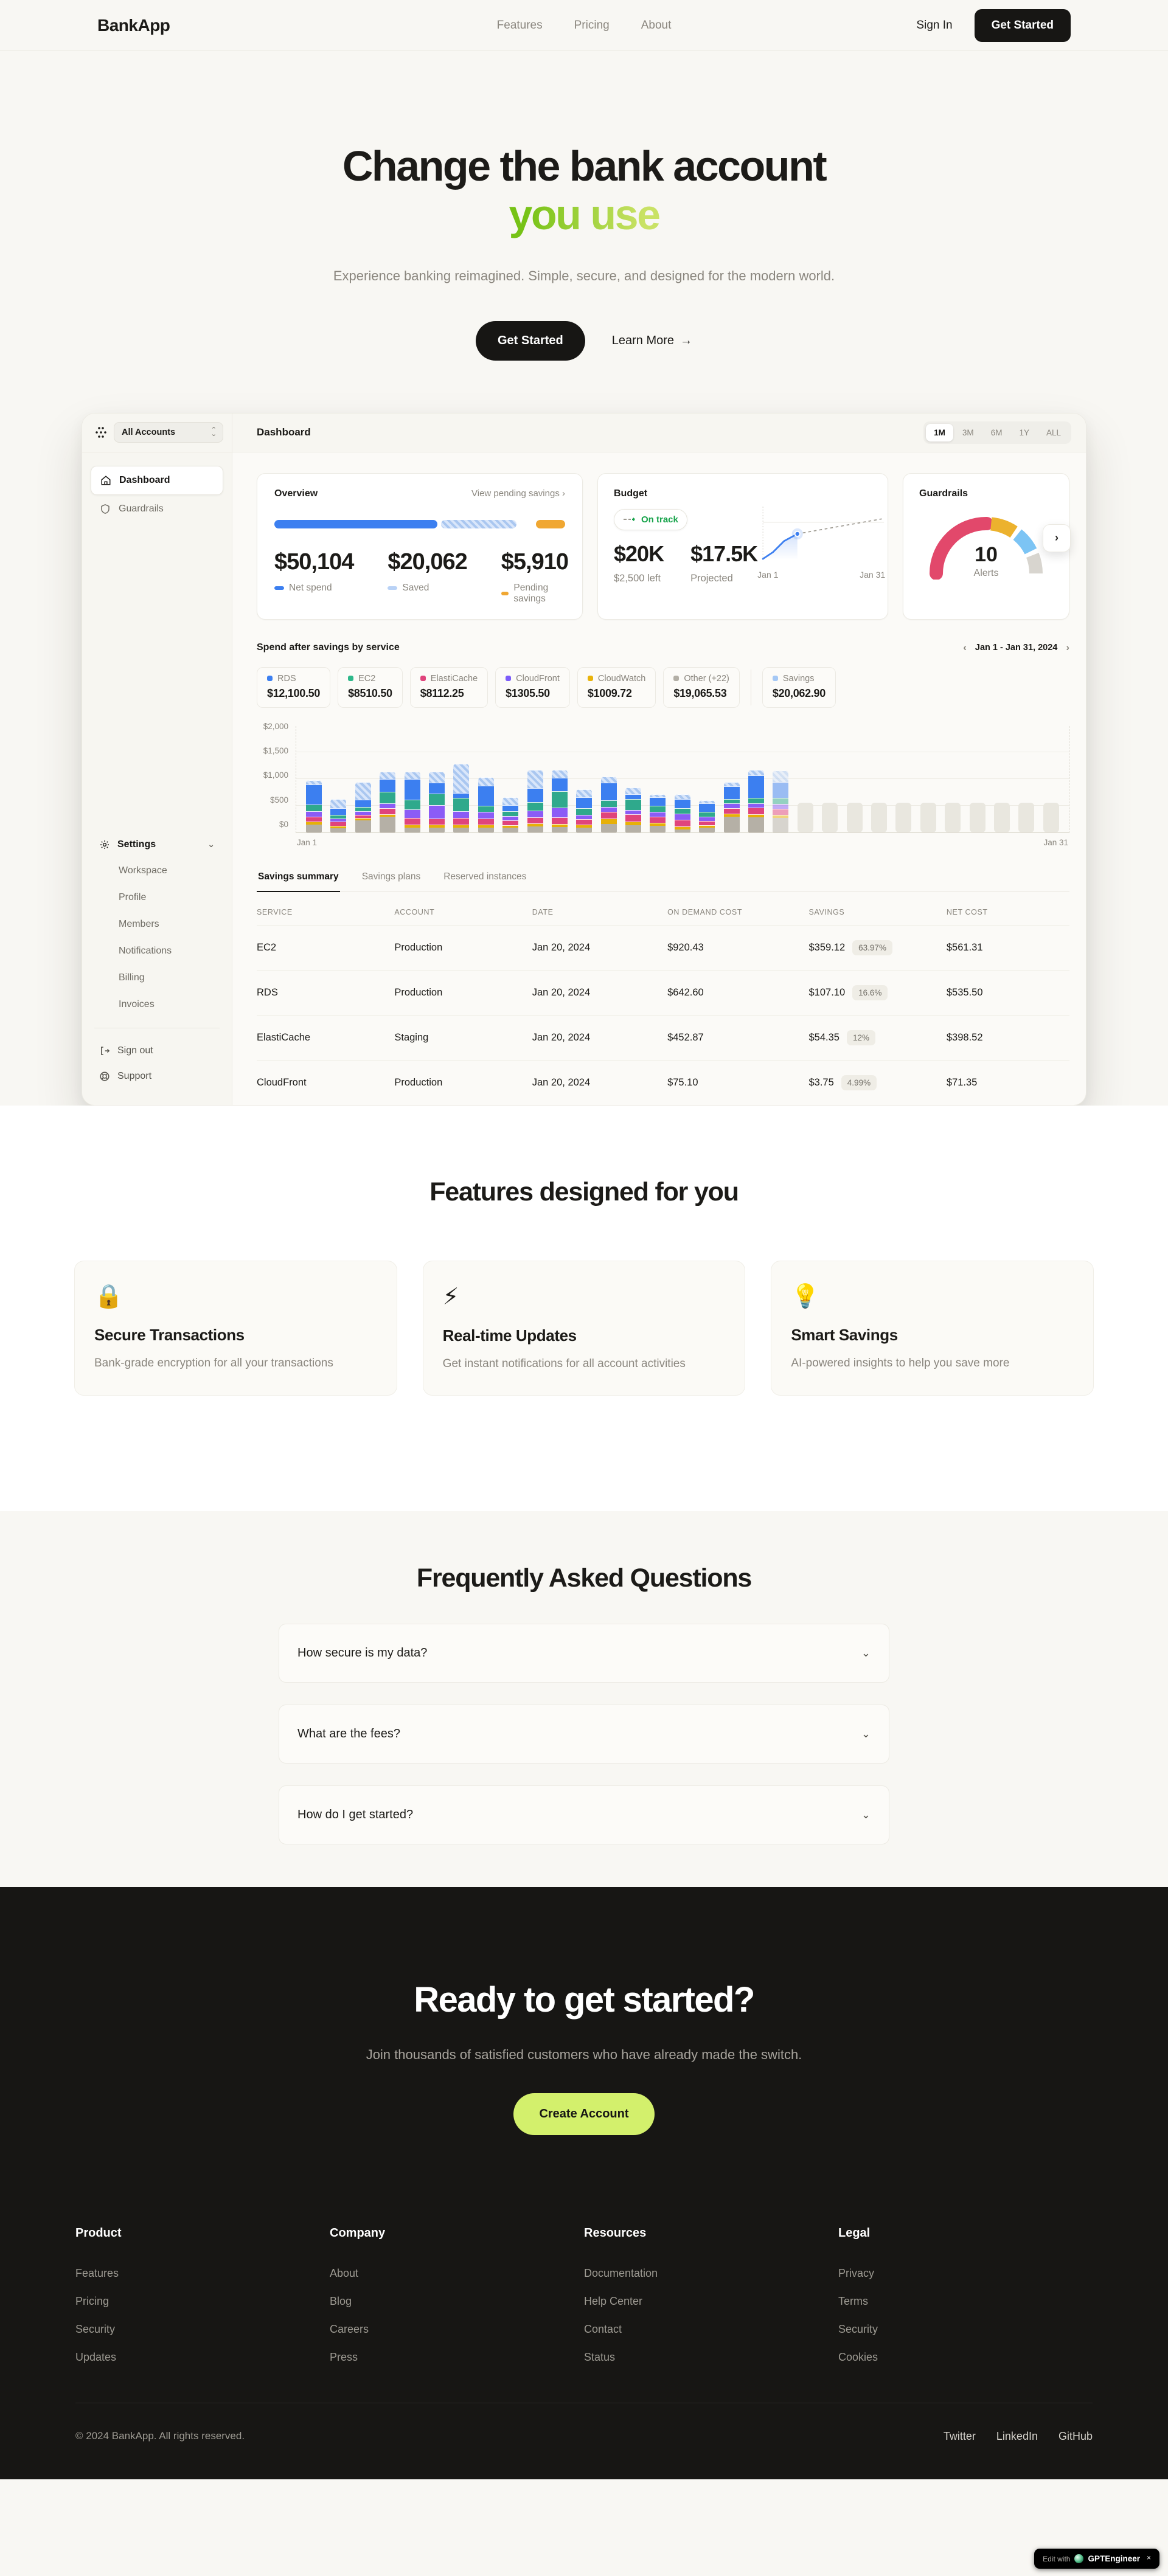 The height and width of the screenshot is (2576, 1168). What do you see at coordinates (705, 911) in the screenshot?
I see `col-header: ON DEMAND COST` at bounding box center [705, 911].